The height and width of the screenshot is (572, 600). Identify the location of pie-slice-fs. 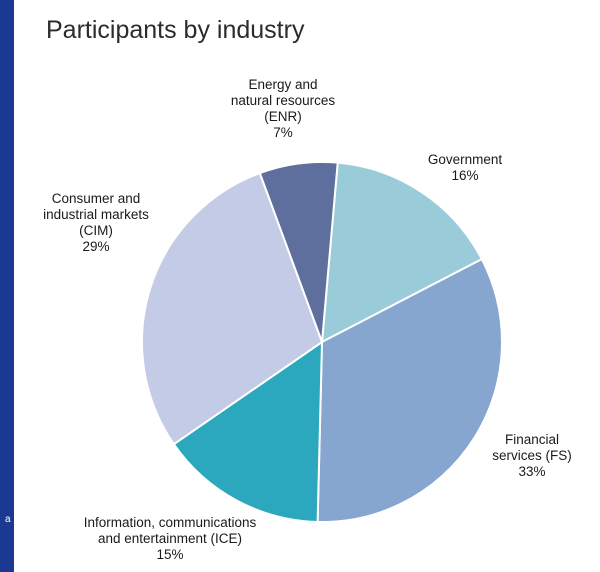
(409, 390).